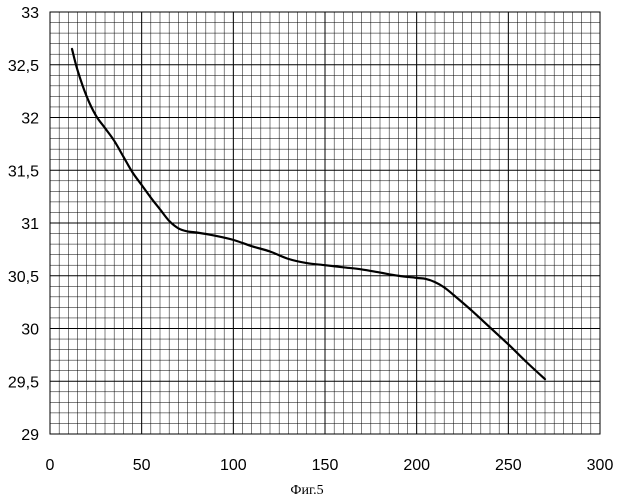  What do you see at coordinates (508, 465) in the screenshot?
I see `x-tick-label: 250` at bounding box center [508, 465].